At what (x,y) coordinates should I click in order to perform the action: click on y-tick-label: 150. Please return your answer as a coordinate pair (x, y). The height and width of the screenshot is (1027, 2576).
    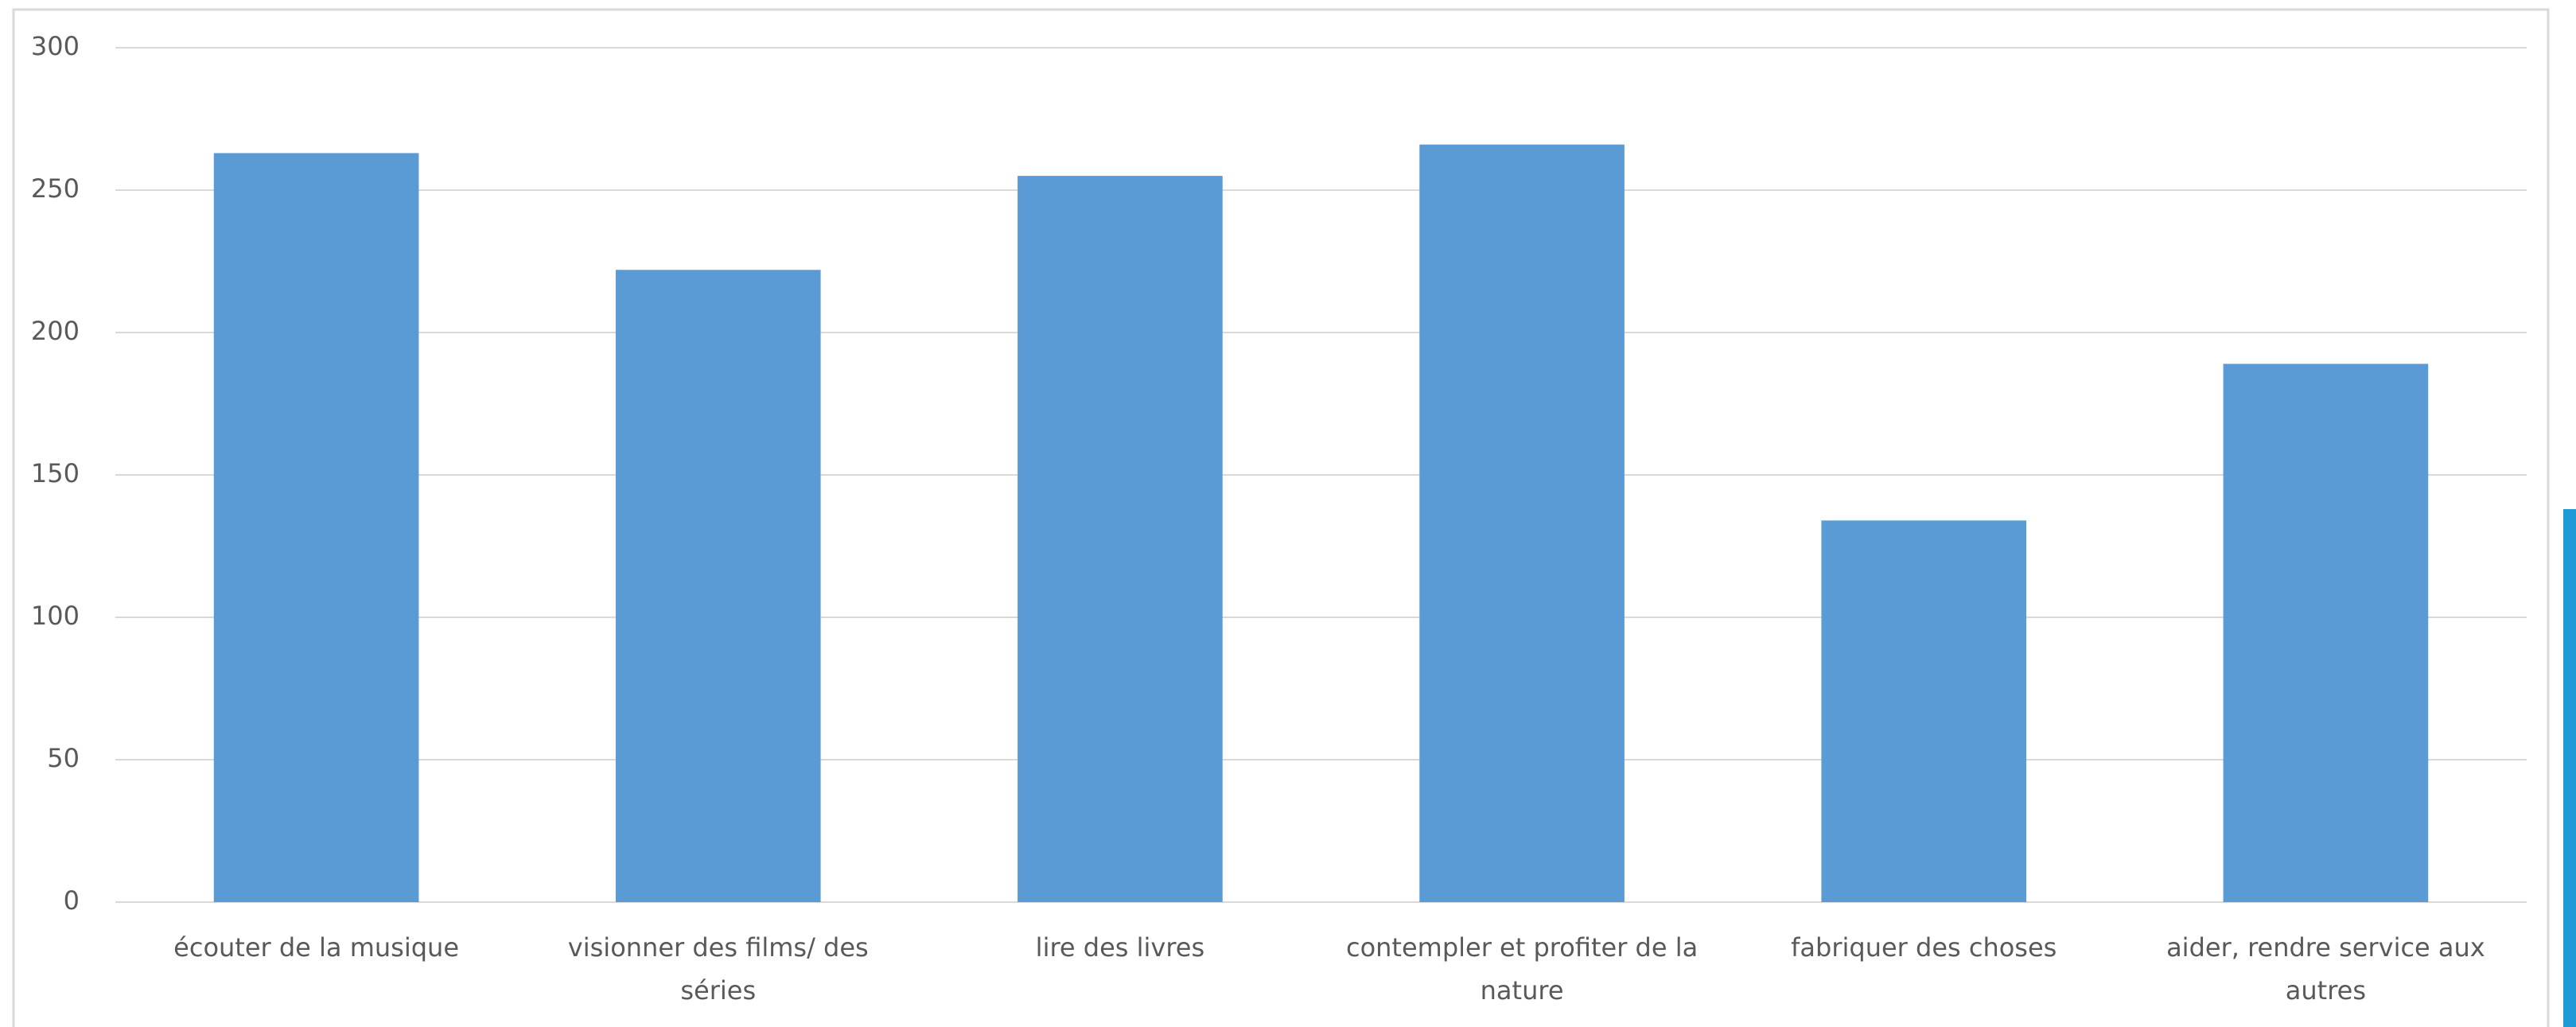
    Looking at the image, I should click on (56, 473).